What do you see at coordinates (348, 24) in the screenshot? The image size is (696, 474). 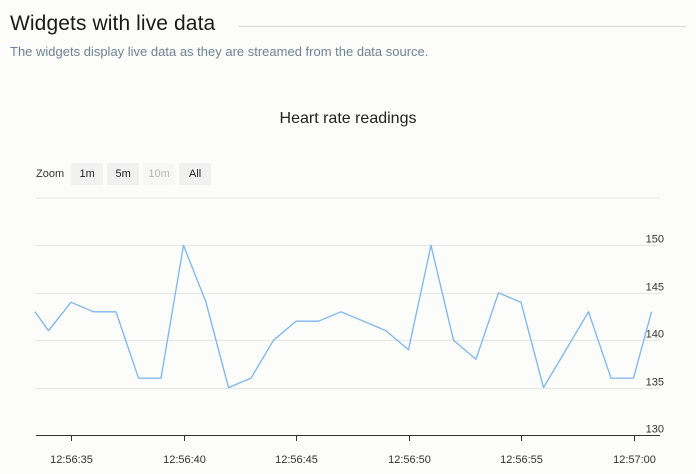 I see `page-header: Widgets with live data` at bounding box center [348, 24].